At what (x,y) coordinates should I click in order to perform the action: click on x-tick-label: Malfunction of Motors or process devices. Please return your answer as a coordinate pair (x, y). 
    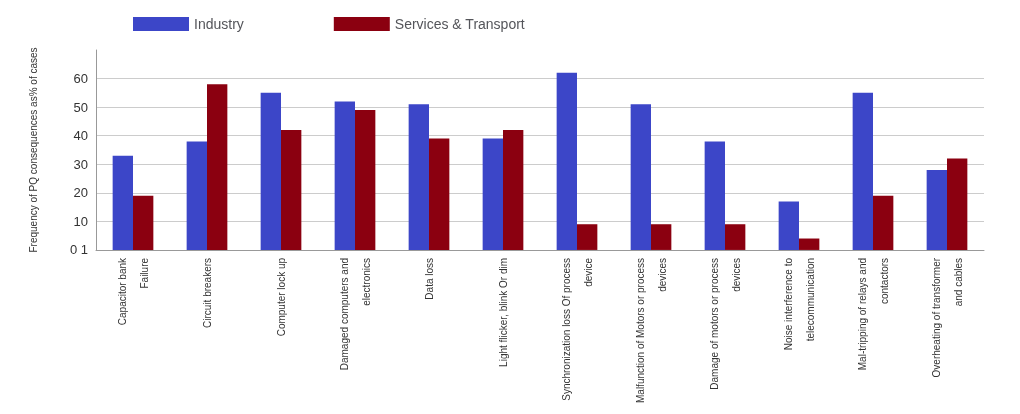
    Looking at the image, I should click on (651, 330).